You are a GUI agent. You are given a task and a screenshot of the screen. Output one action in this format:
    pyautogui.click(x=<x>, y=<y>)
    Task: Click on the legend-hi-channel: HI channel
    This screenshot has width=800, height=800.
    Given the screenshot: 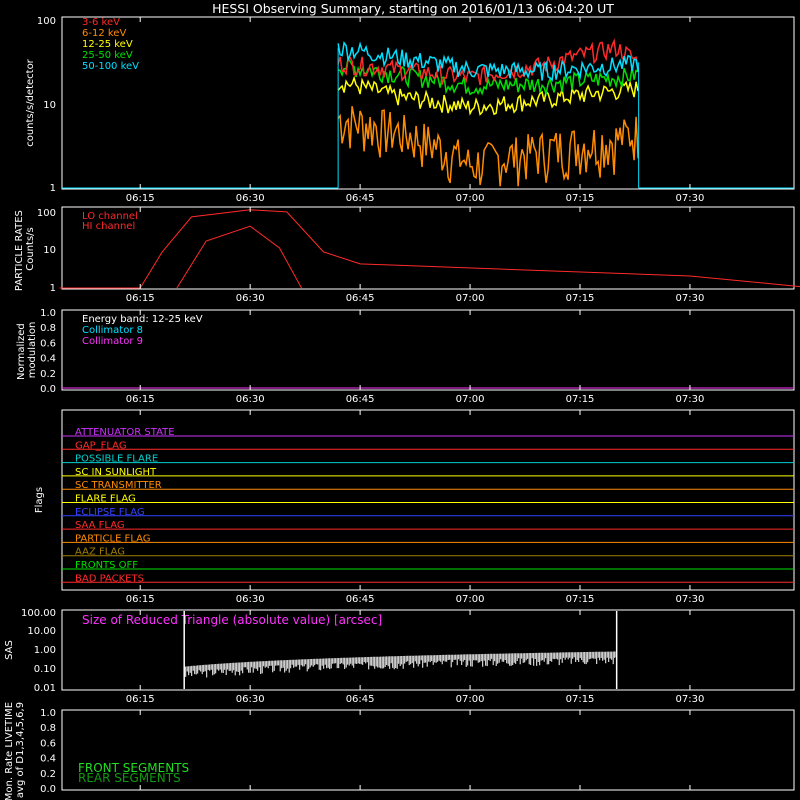 What is the action you would take?
    pyautogui.click(x=108, y=226)
    